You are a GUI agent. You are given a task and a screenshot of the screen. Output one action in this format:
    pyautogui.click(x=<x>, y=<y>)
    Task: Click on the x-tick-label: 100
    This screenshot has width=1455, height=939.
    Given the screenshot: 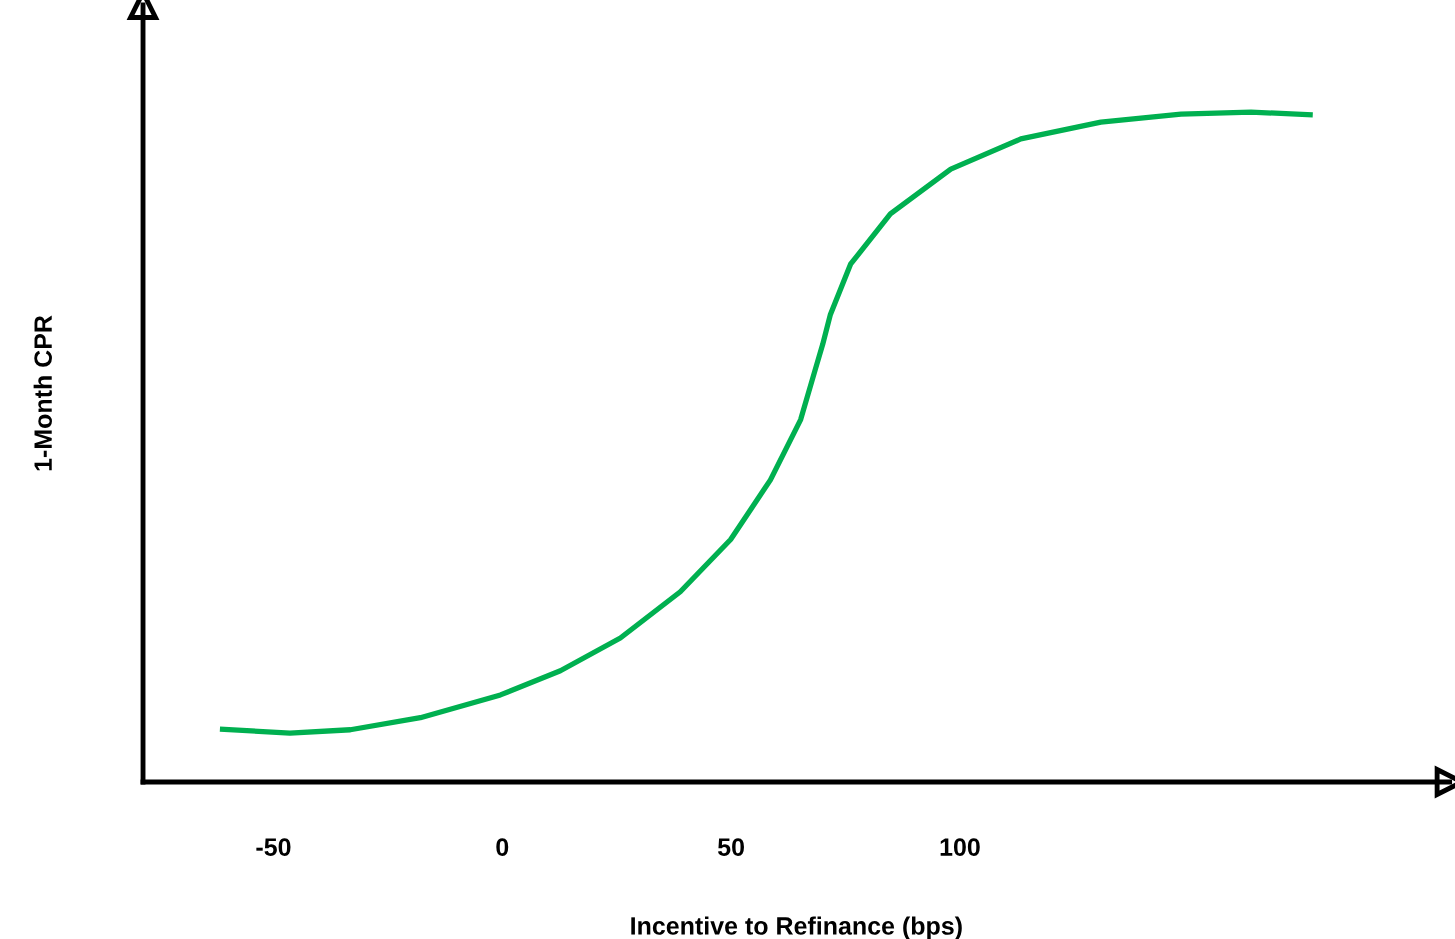 What is the action you would take?
    pyautogui.click(x=960, y=847)
    